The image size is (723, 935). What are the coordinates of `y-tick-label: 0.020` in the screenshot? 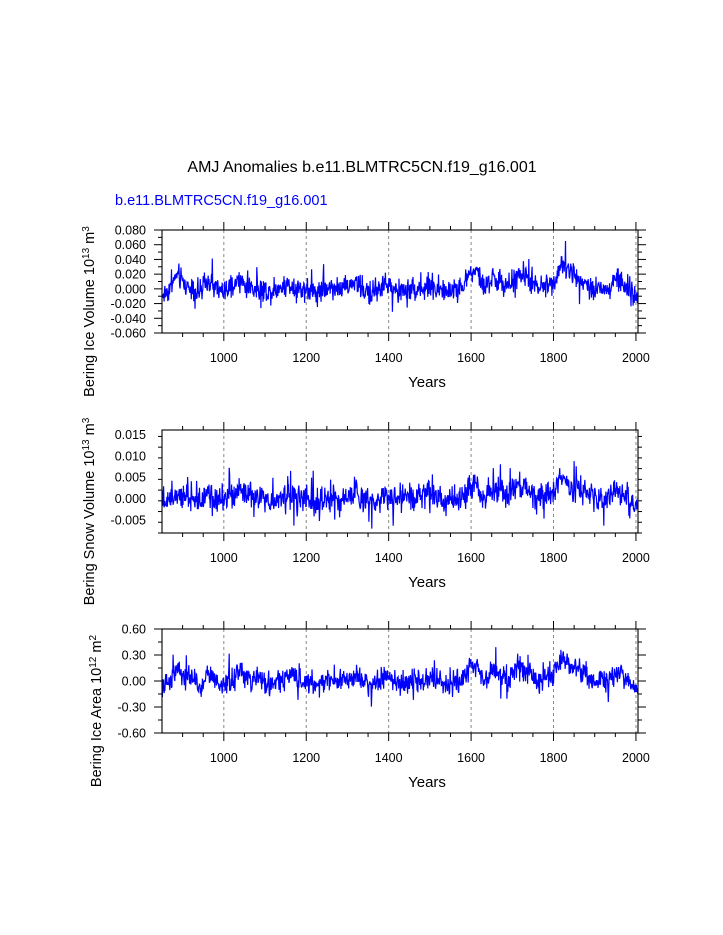 It's located at (130, 275).